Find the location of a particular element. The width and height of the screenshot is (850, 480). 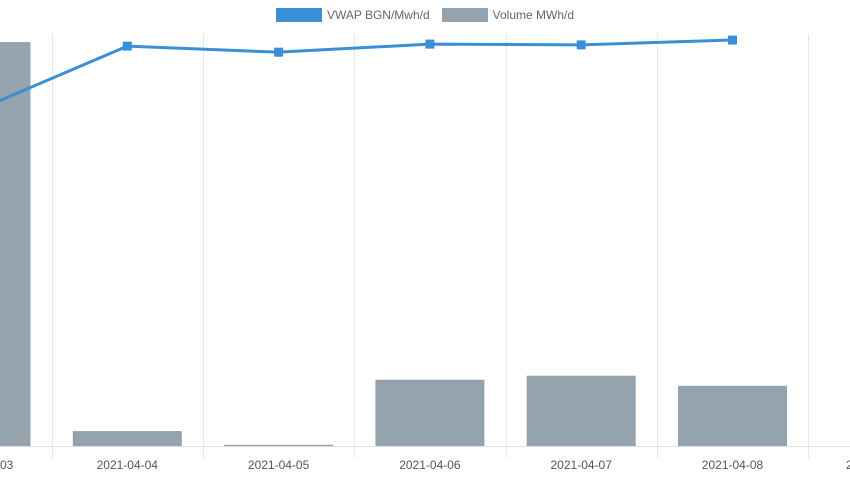

x-tick-label: 2 is located at coordinates (848, 465).